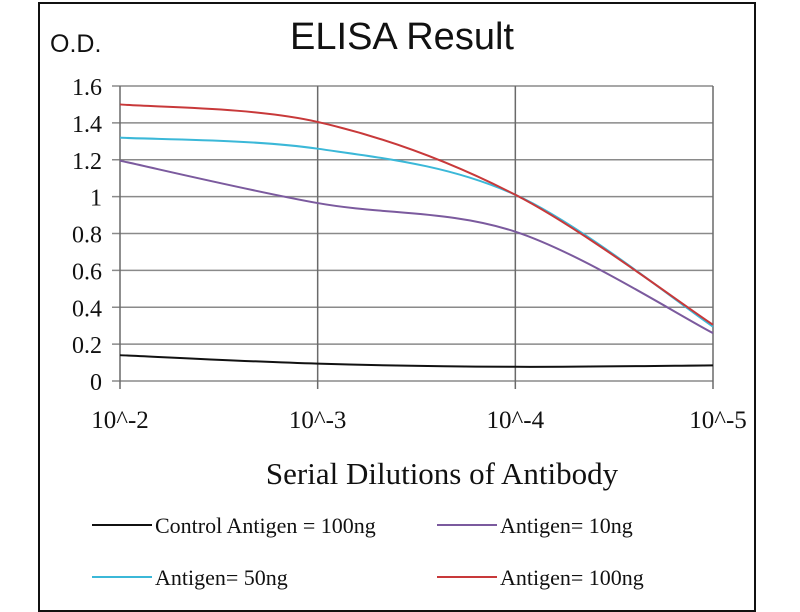 Image resolution: width=800 pixels, height=612 pixels. Describe the element at coordinates (221, 577) in the screenshot. I see `legend-label: Antigen= 50ng` at that location.